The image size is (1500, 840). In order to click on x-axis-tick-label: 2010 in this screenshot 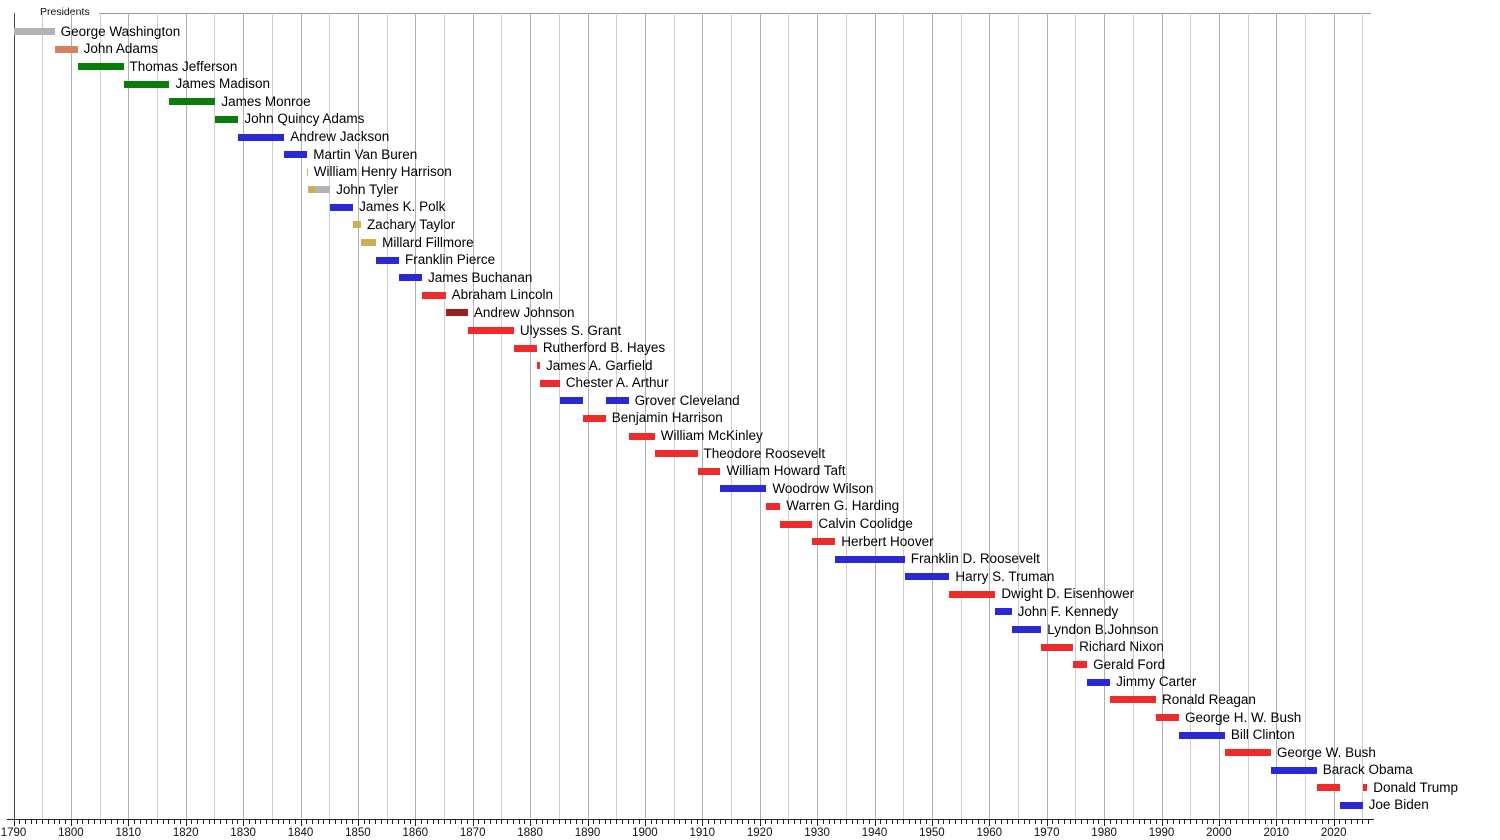, I will do `click(1276, 833)`.